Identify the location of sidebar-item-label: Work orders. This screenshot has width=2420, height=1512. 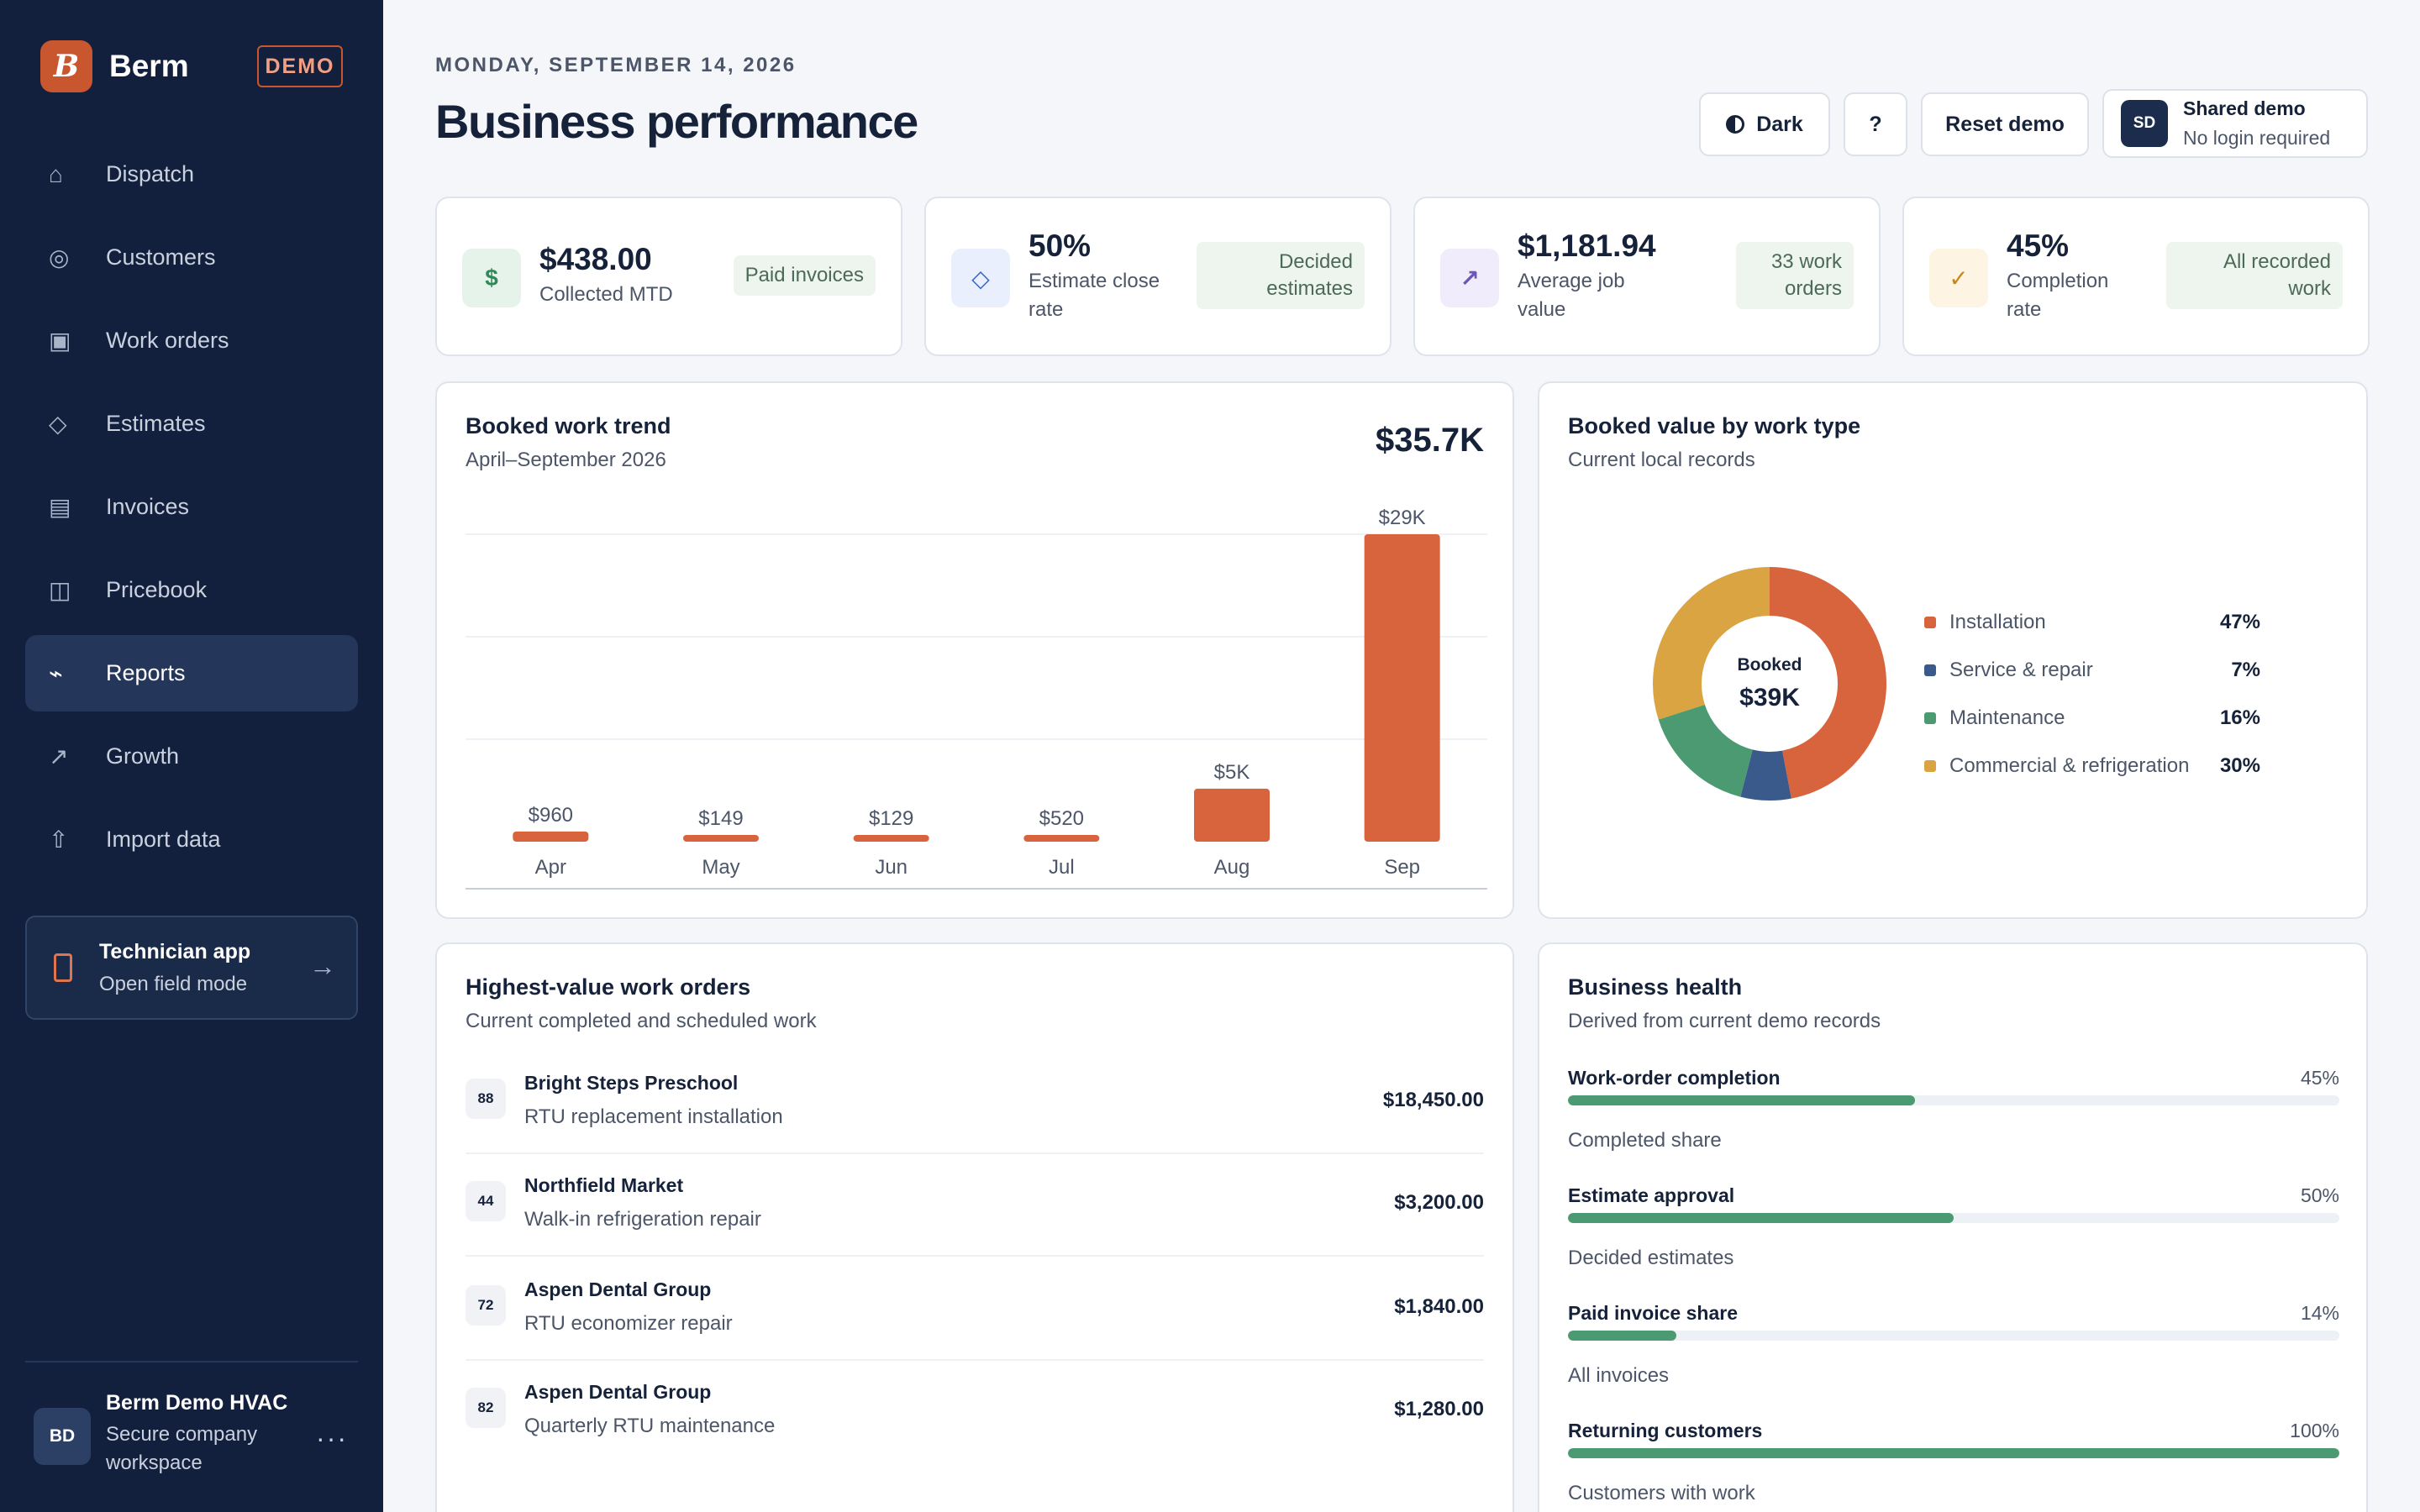
(167, 340).